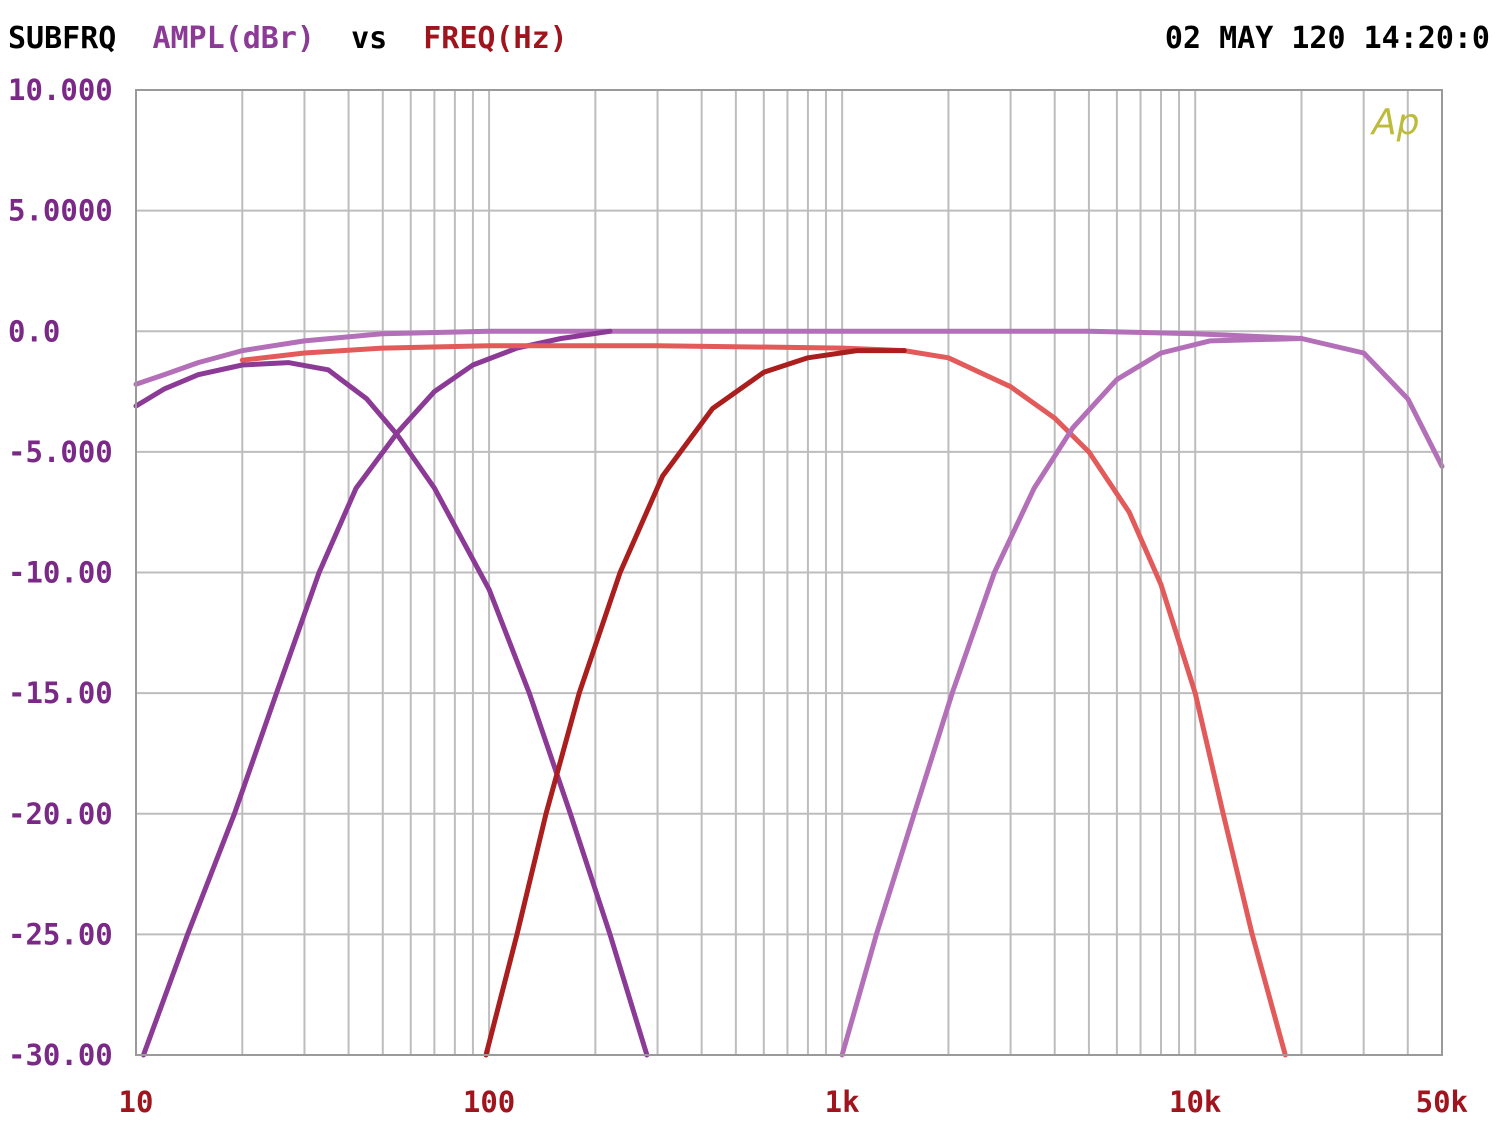 This screenshot has width=1500, height=1125. I want to click on y-tick-label: -5.000, so click(60, 452).